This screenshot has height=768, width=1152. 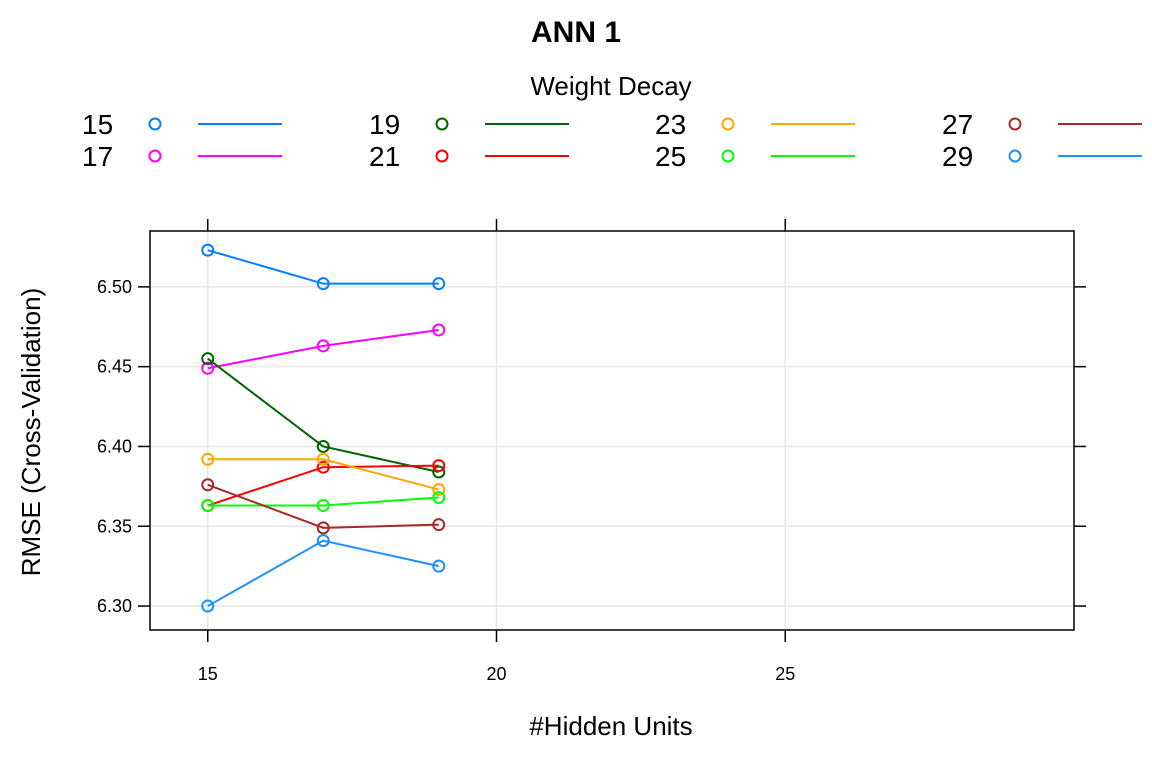 What do you see at coordinates (576, 32) in the screenshot?
I see `chart-title: ANN 1` at bounding box center [576, 32].